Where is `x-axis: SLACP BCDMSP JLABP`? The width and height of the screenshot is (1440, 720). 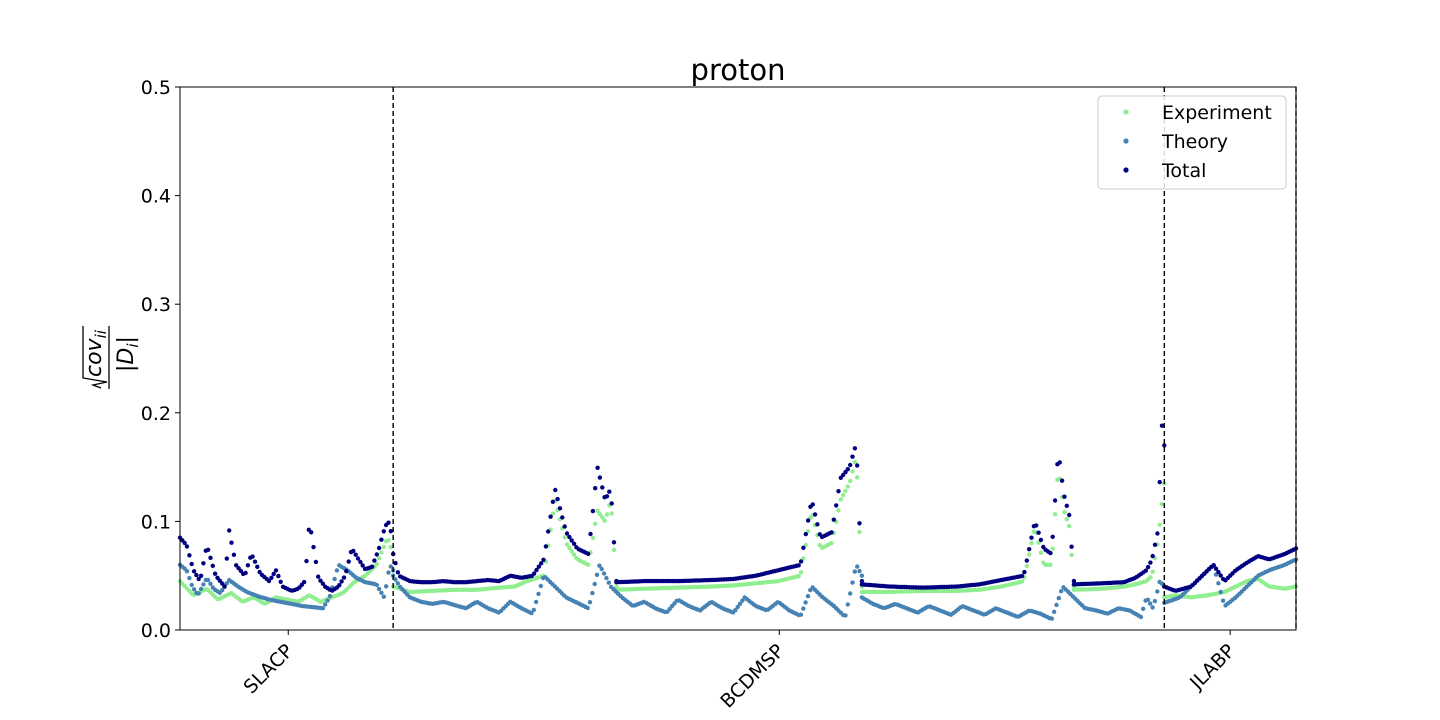 x-axis: SLACP BCDMSP JLABP is located at coordinates (739, 671).